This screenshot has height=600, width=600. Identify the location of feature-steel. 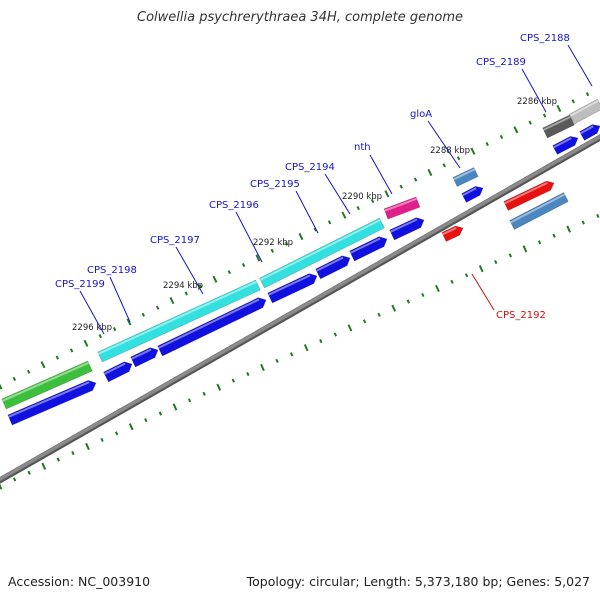
(539, 211).